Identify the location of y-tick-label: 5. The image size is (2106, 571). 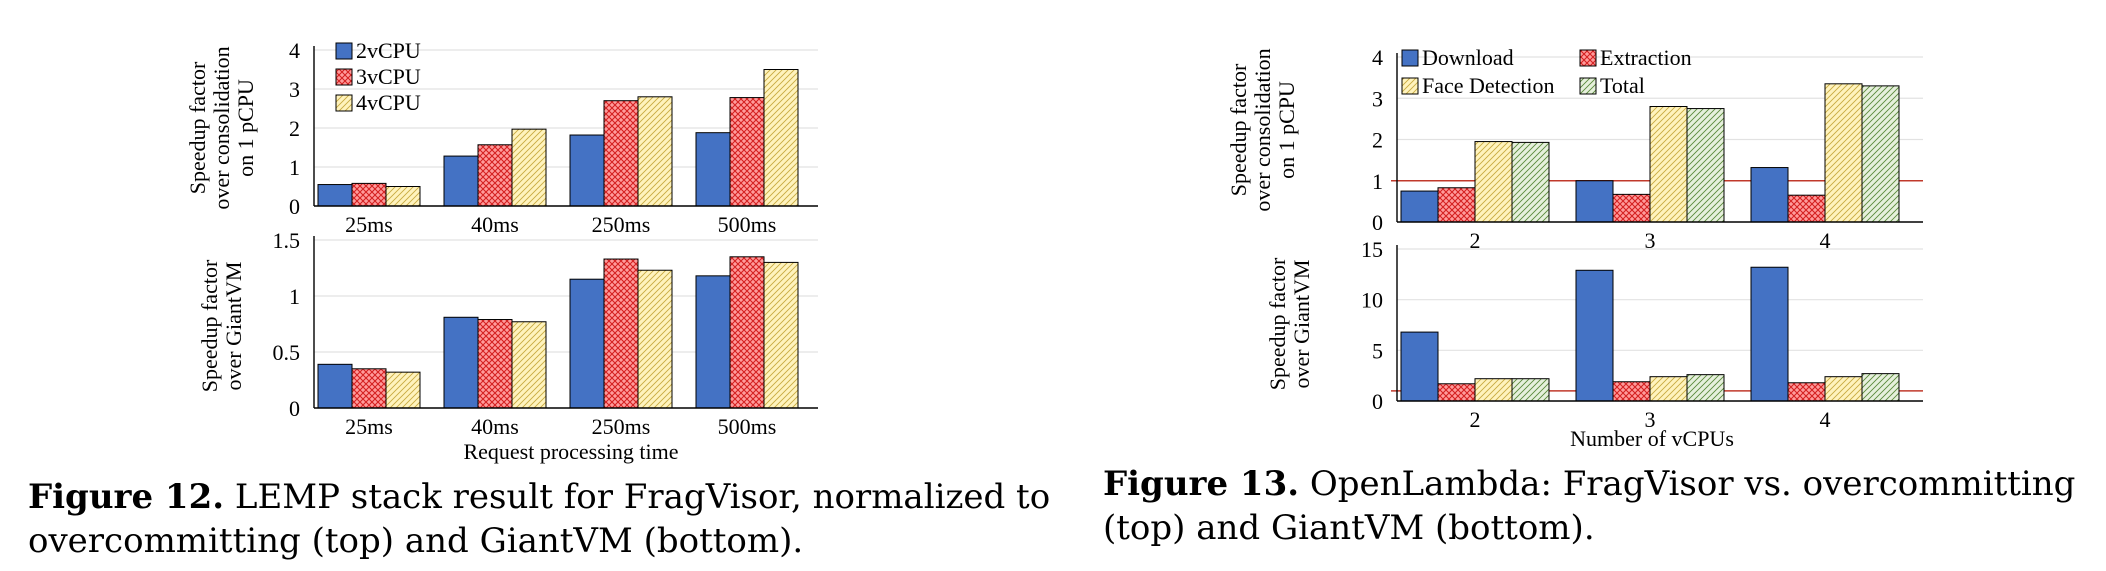
(1377, 350).